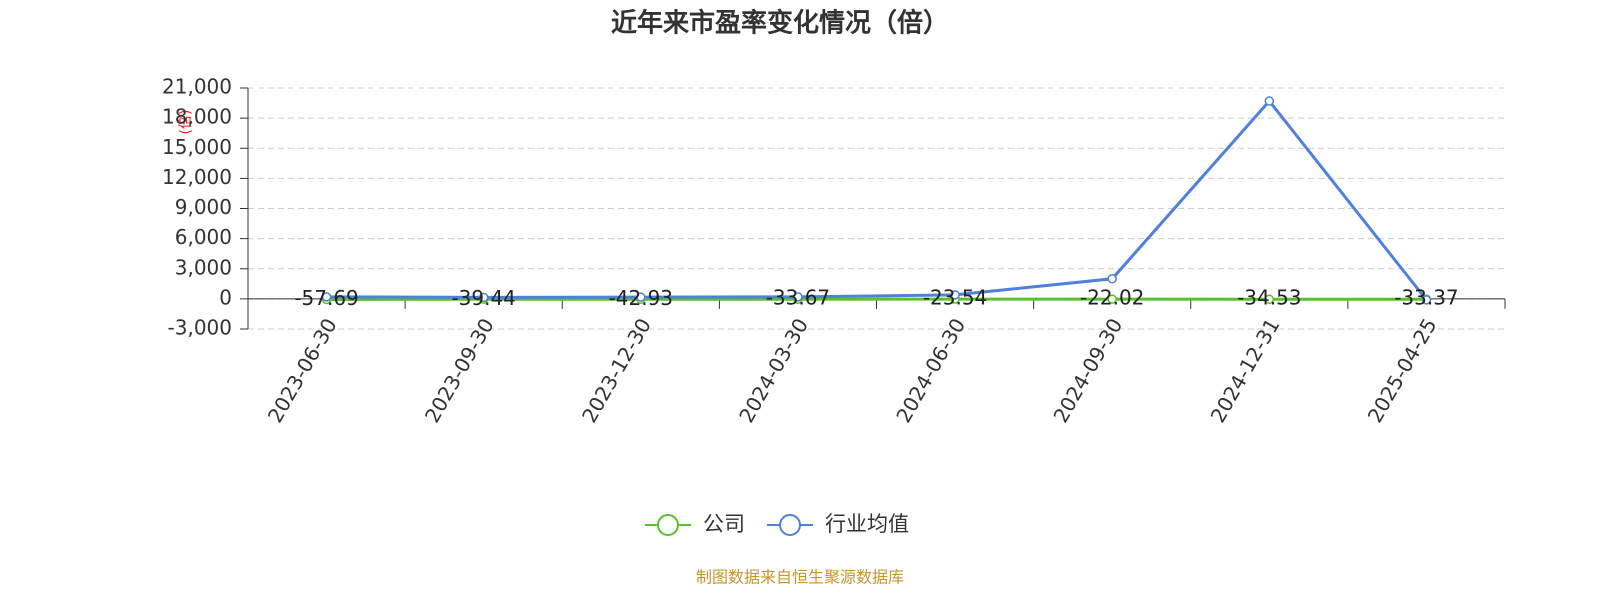 This screenshot has height=600, width=1600. I want to click on x-tick-label: 2023-06-30, so click(302, 370).